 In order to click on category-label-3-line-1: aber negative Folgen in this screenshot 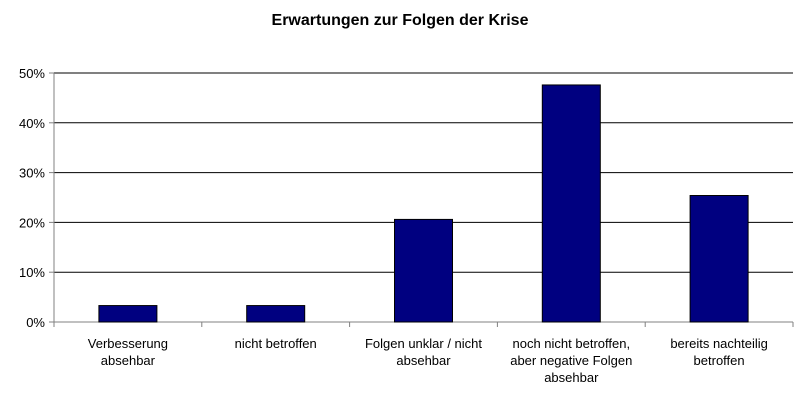, I will do `click(571, 360)`.